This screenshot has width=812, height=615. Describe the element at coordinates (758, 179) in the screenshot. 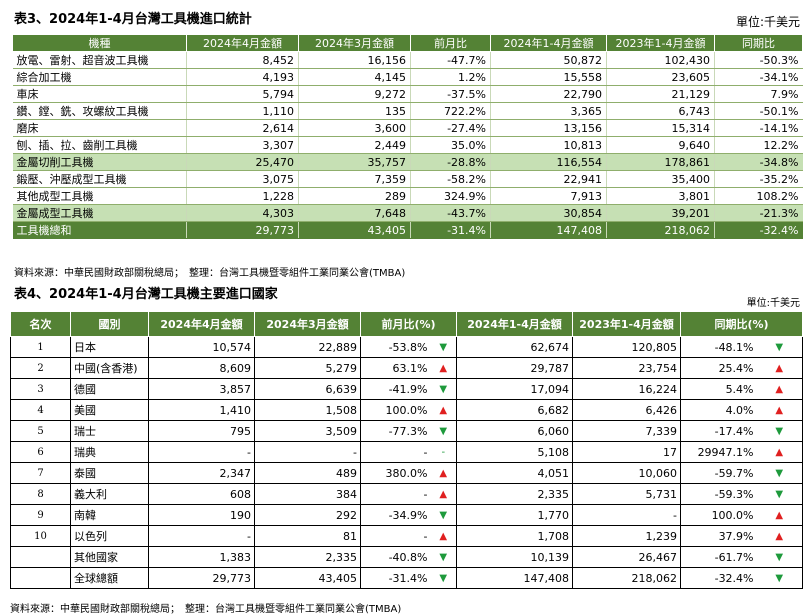

I see `value-cell: -35.2%` at that location.